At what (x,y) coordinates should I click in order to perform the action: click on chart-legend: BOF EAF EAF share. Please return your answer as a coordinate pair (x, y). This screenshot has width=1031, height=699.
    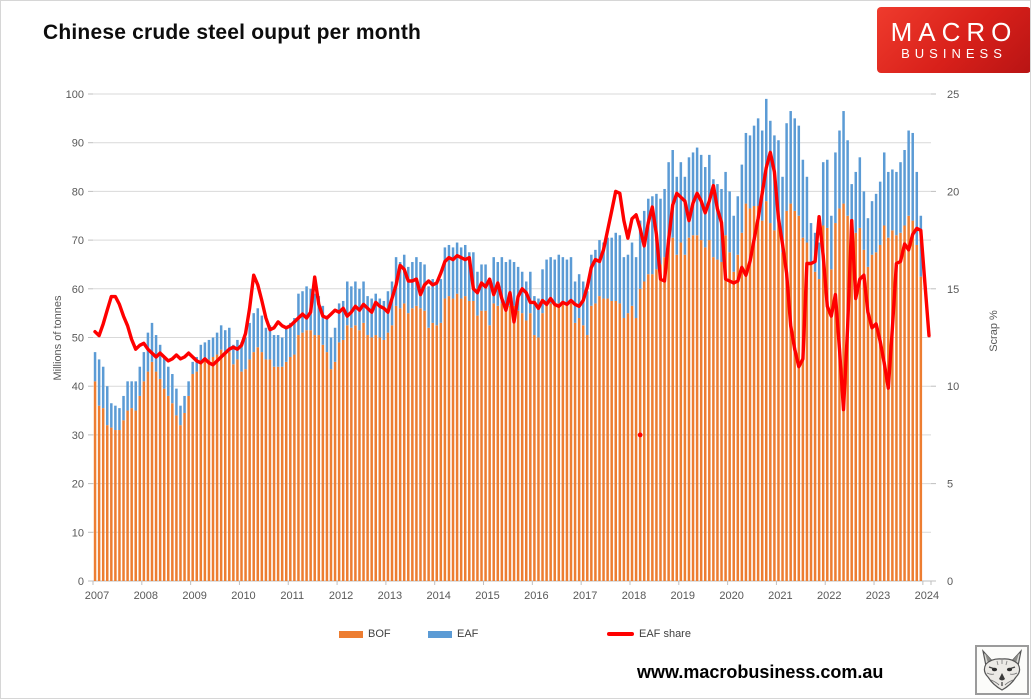
    Looking at the image, I should click on (515, 635).